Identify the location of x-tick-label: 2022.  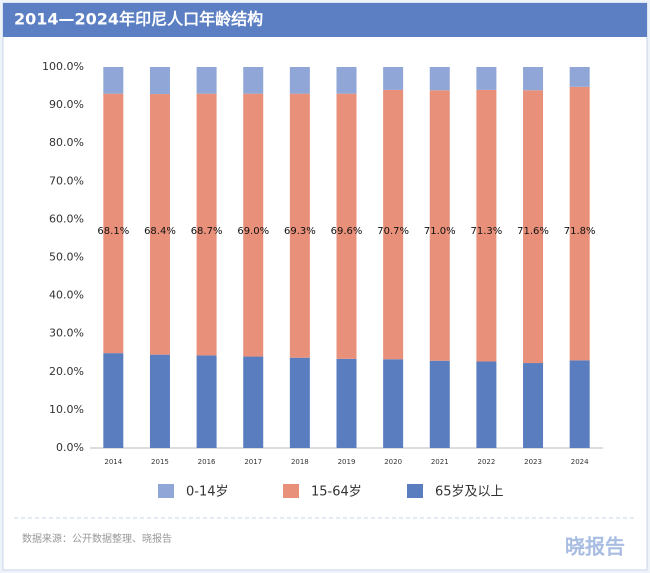
(486, 462).